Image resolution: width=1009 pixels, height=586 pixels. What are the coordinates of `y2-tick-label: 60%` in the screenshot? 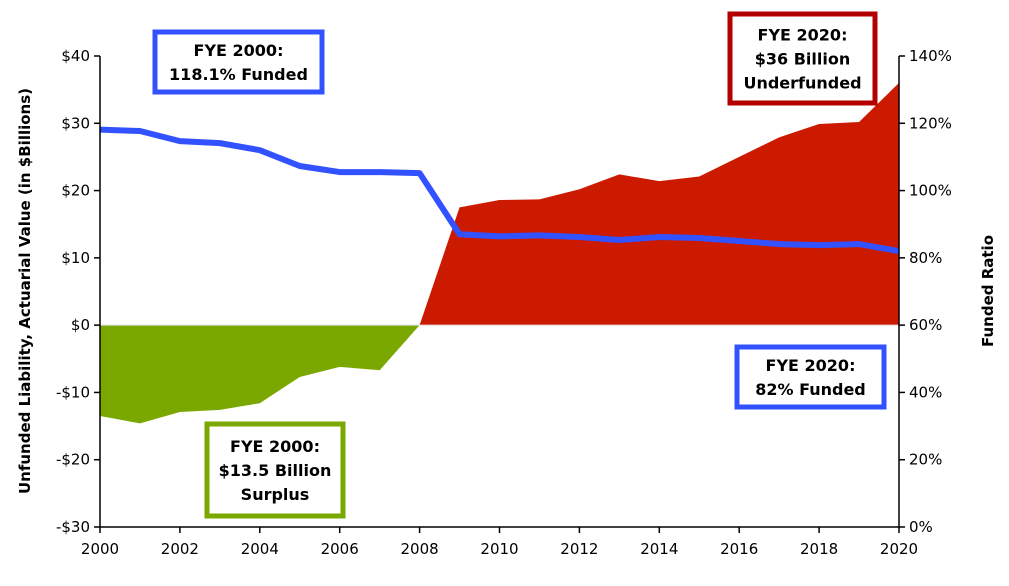 It's located at (925, 325).